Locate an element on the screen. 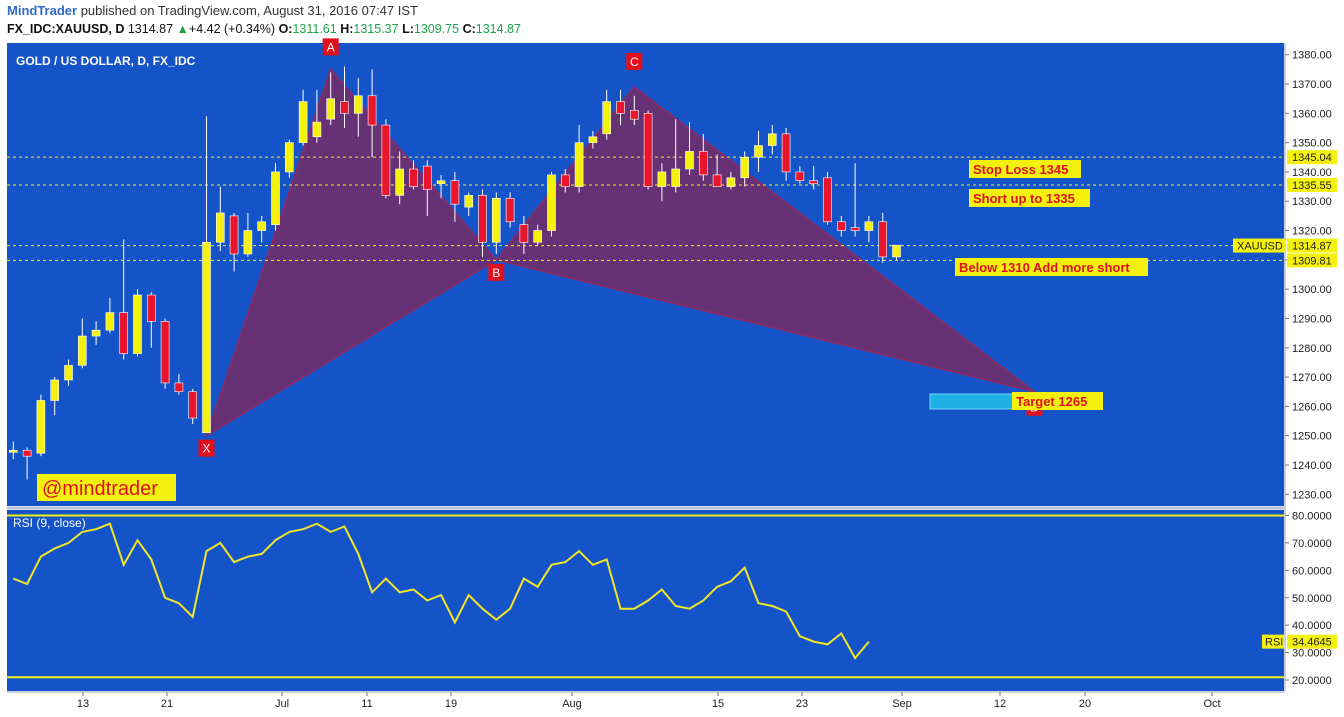  symbol-tag-box is located at coordinates (1259, 245).